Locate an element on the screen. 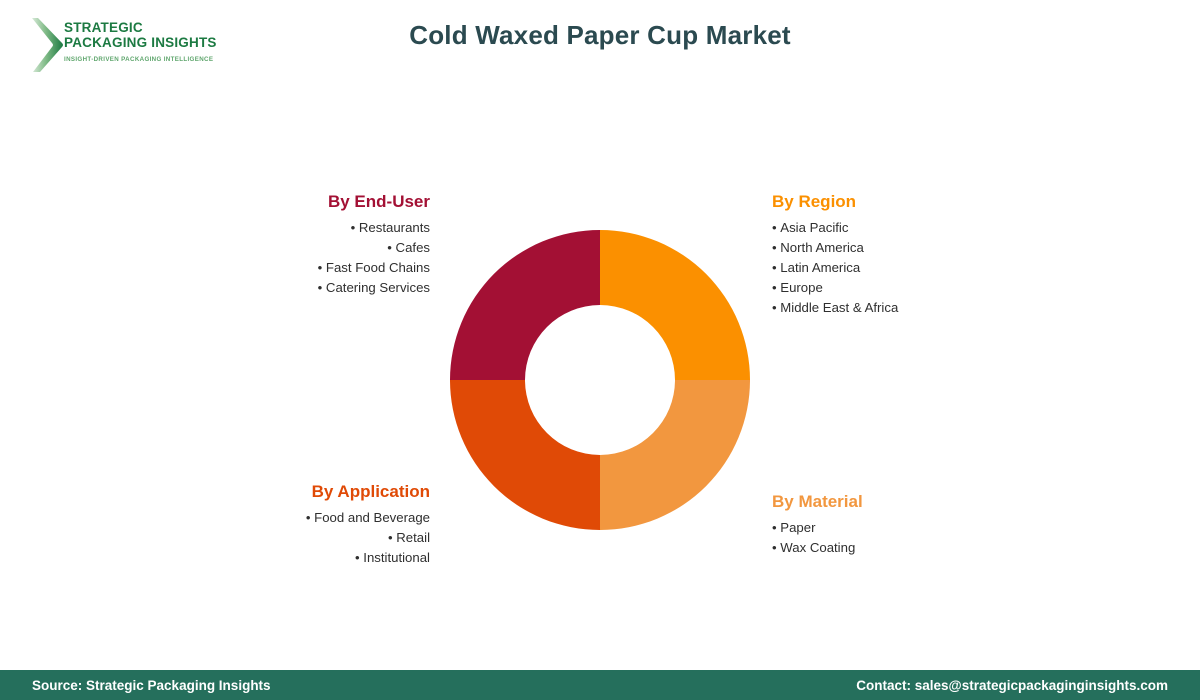  list-item: North America is located at coordinates (922, 248).